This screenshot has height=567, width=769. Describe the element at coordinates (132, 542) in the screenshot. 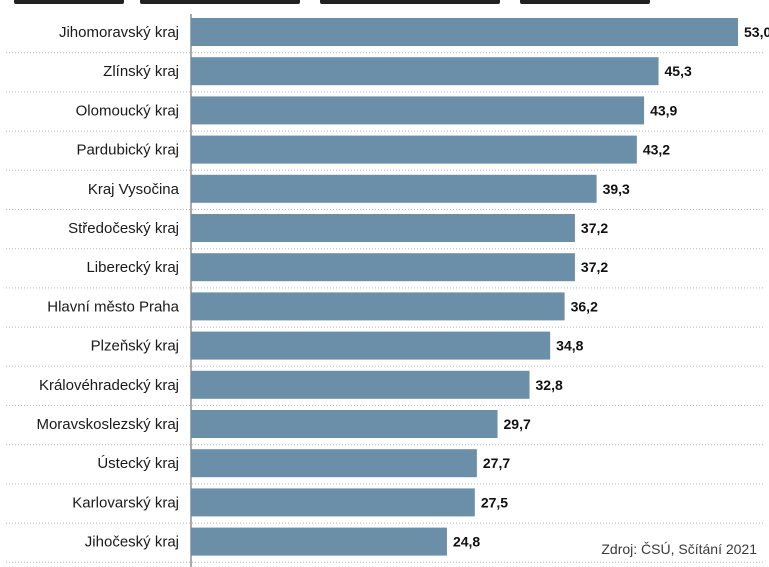

I see `category-label: Jihočeský kraj` at that location.